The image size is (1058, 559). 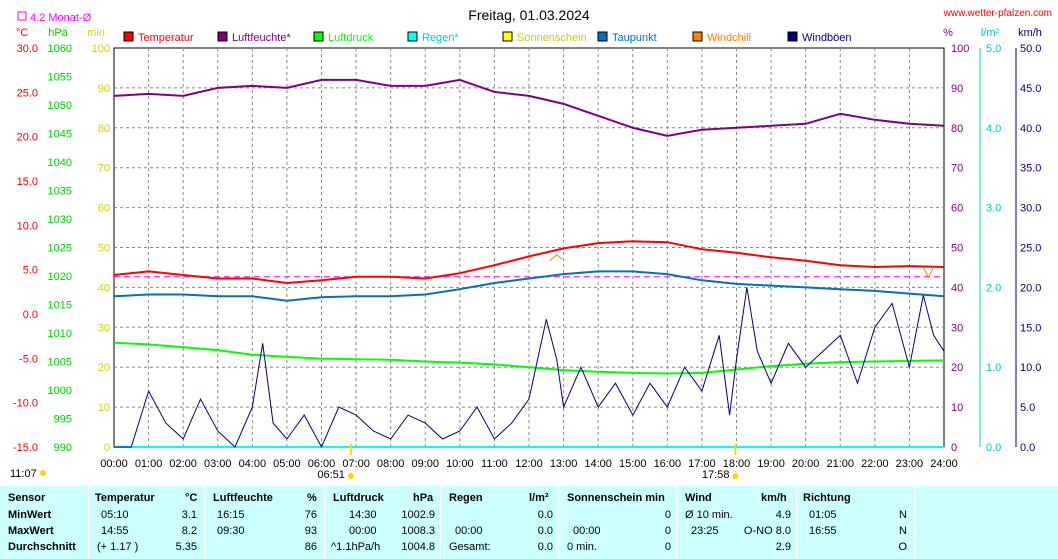 I want to click on axis-x-tick: 15:00, so click(x=633, y=464).